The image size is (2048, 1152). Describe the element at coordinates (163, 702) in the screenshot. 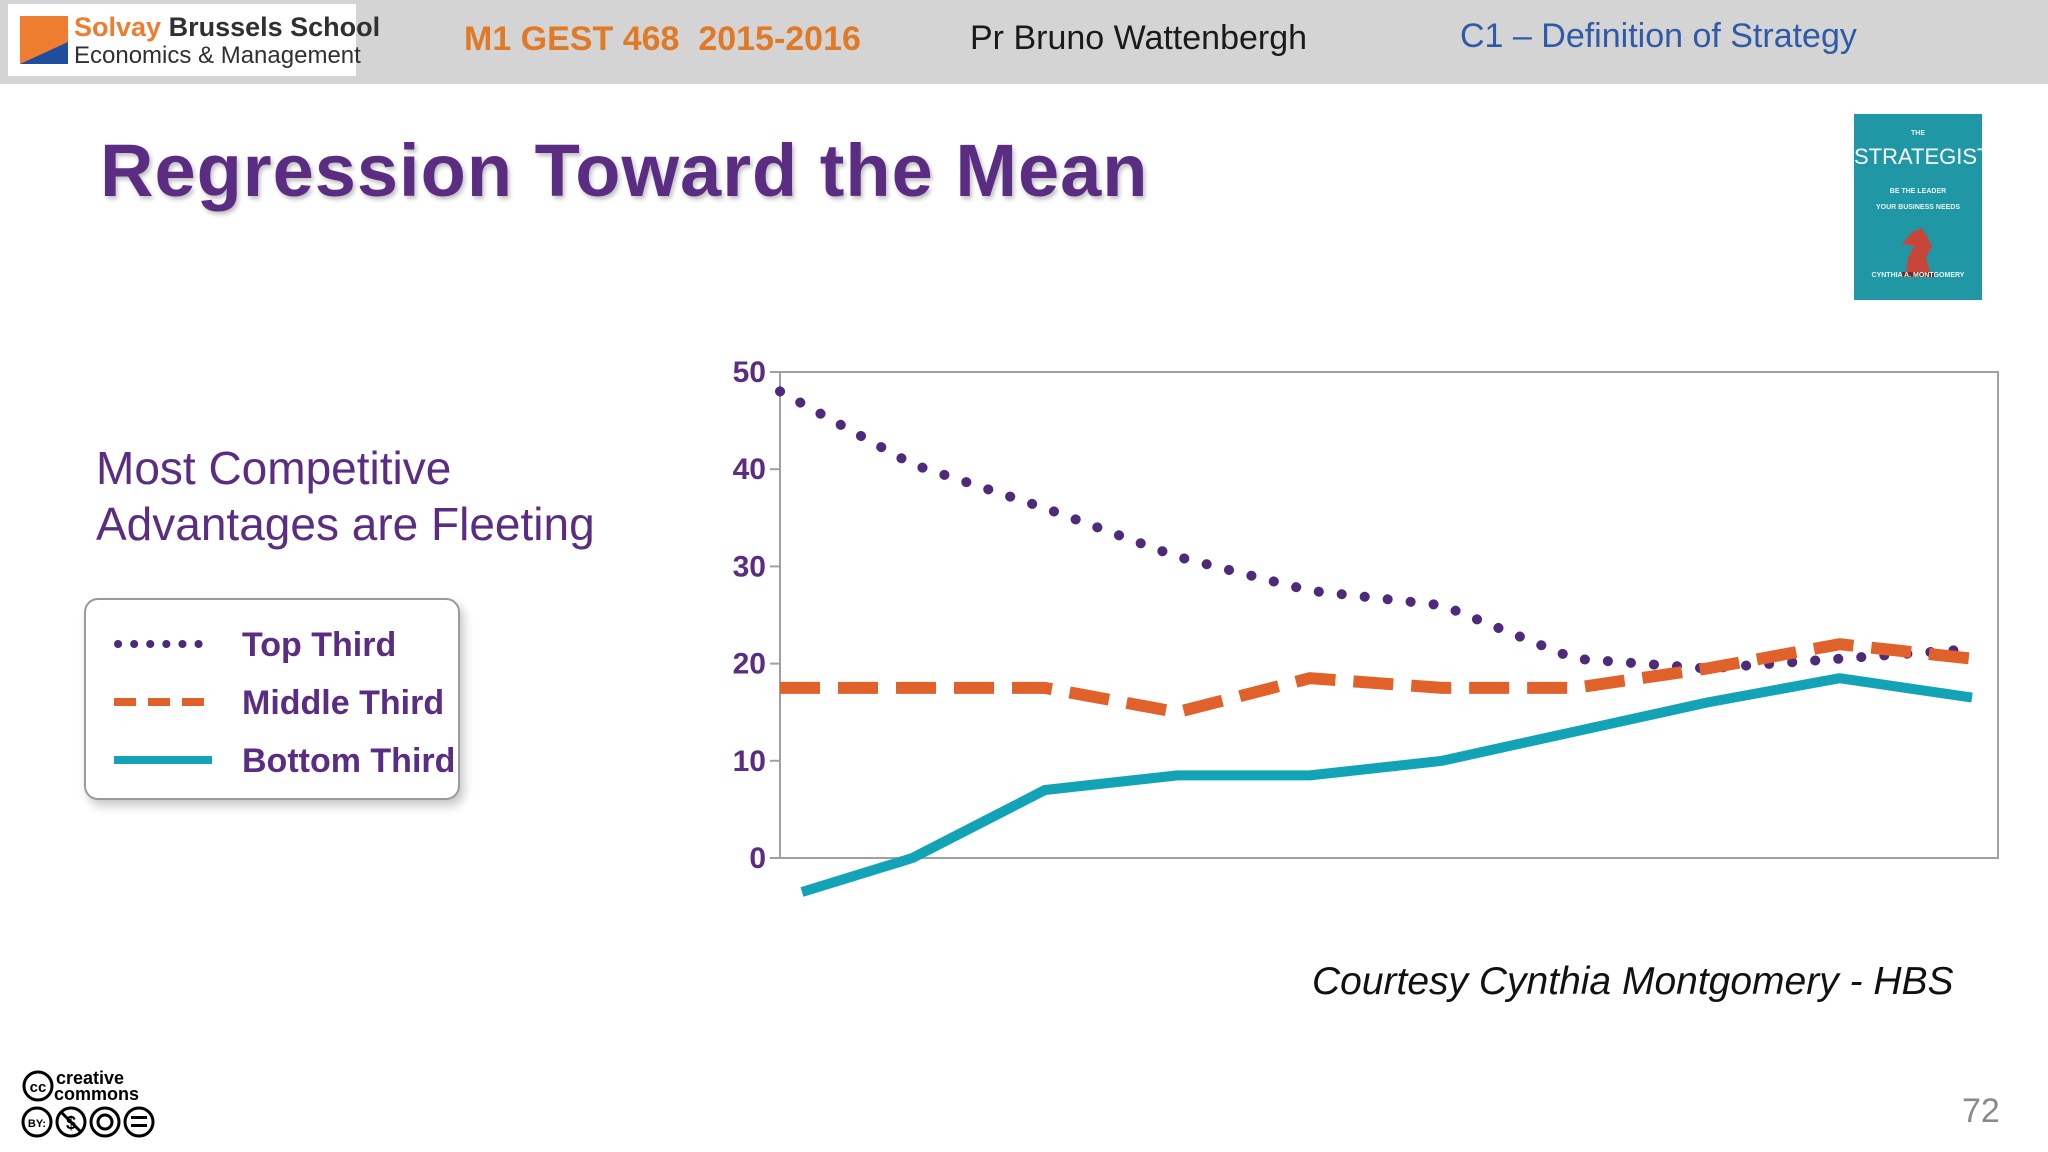

I see `legend-swatch-dashed` at that location.